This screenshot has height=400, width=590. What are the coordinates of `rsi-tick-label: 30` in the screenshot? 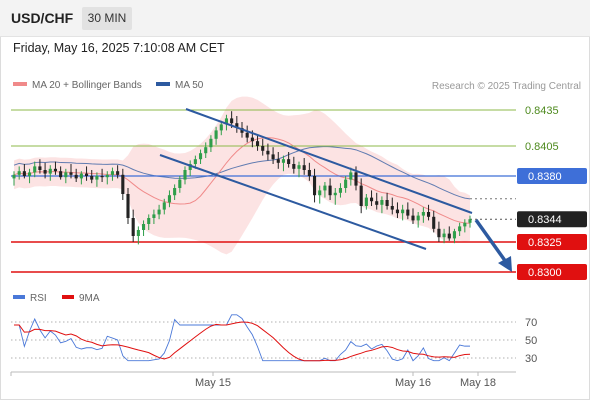 It's located at (531, 359).